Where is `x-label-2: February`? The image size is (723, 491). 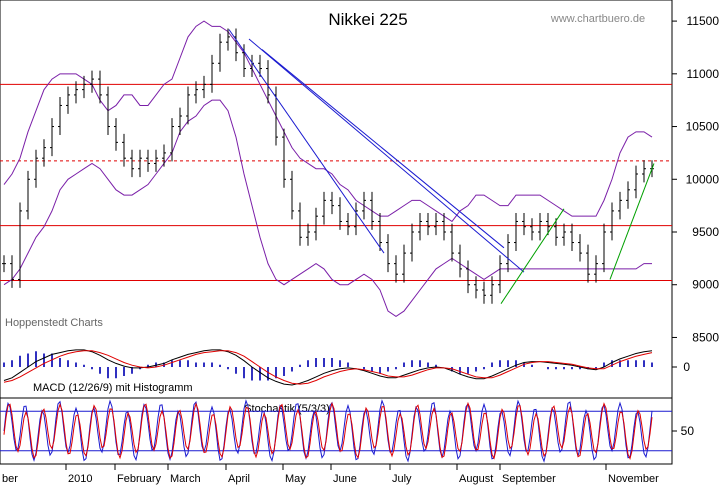 x-label-2: February is located at coordinates (139, 479).